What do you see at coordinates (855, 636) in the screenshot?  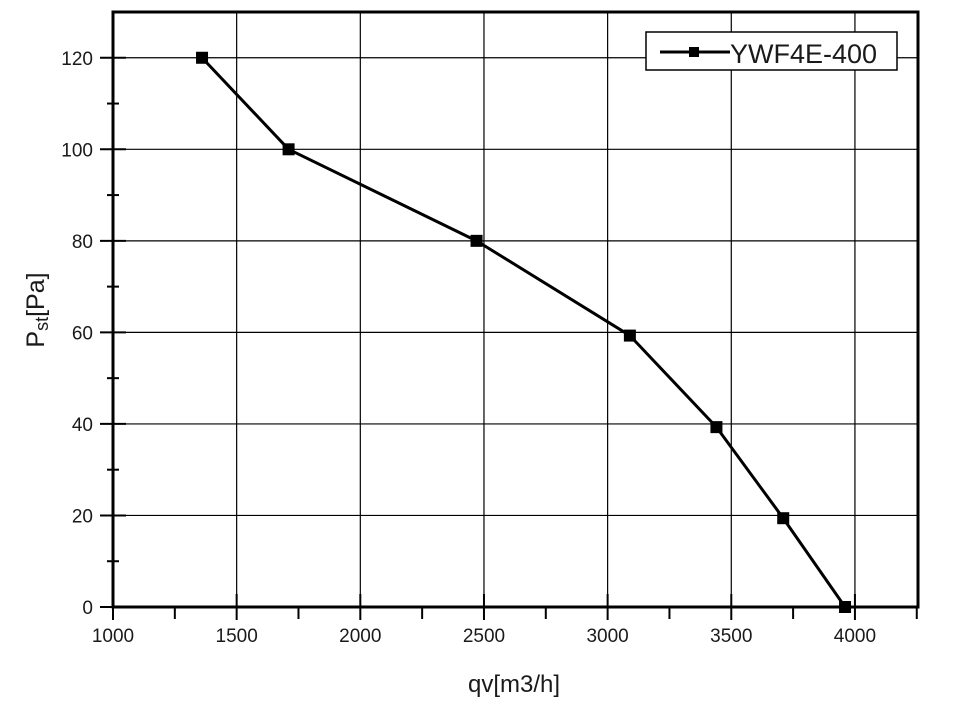 I see `x-tick-label: 4000` at bounding box center [855, 636].